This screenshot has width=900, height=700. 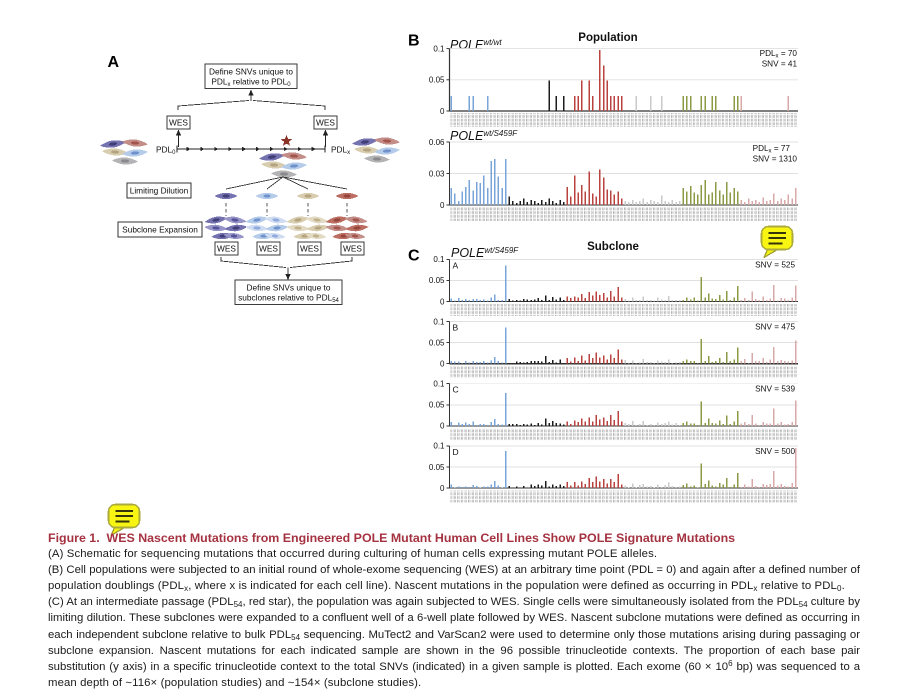 I want to click on svg-text: SNV = 475, so click(x=775, y=327).